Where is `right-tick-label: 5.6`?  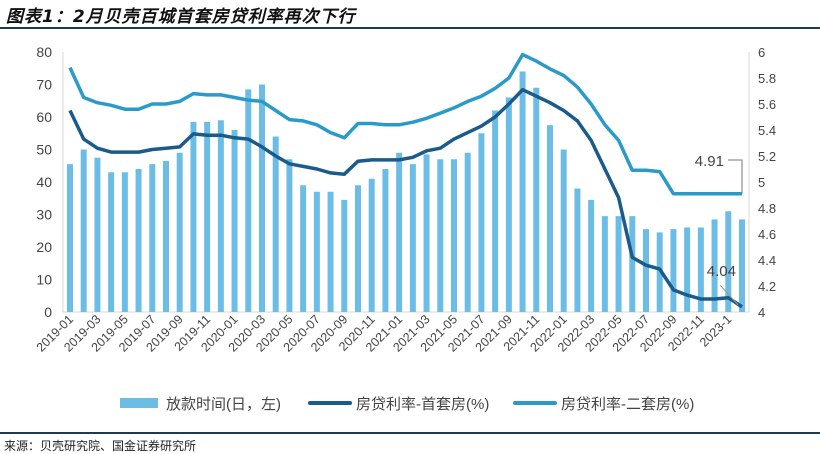
right-tick-label: 5.6 is located at coordinates (767, 104).